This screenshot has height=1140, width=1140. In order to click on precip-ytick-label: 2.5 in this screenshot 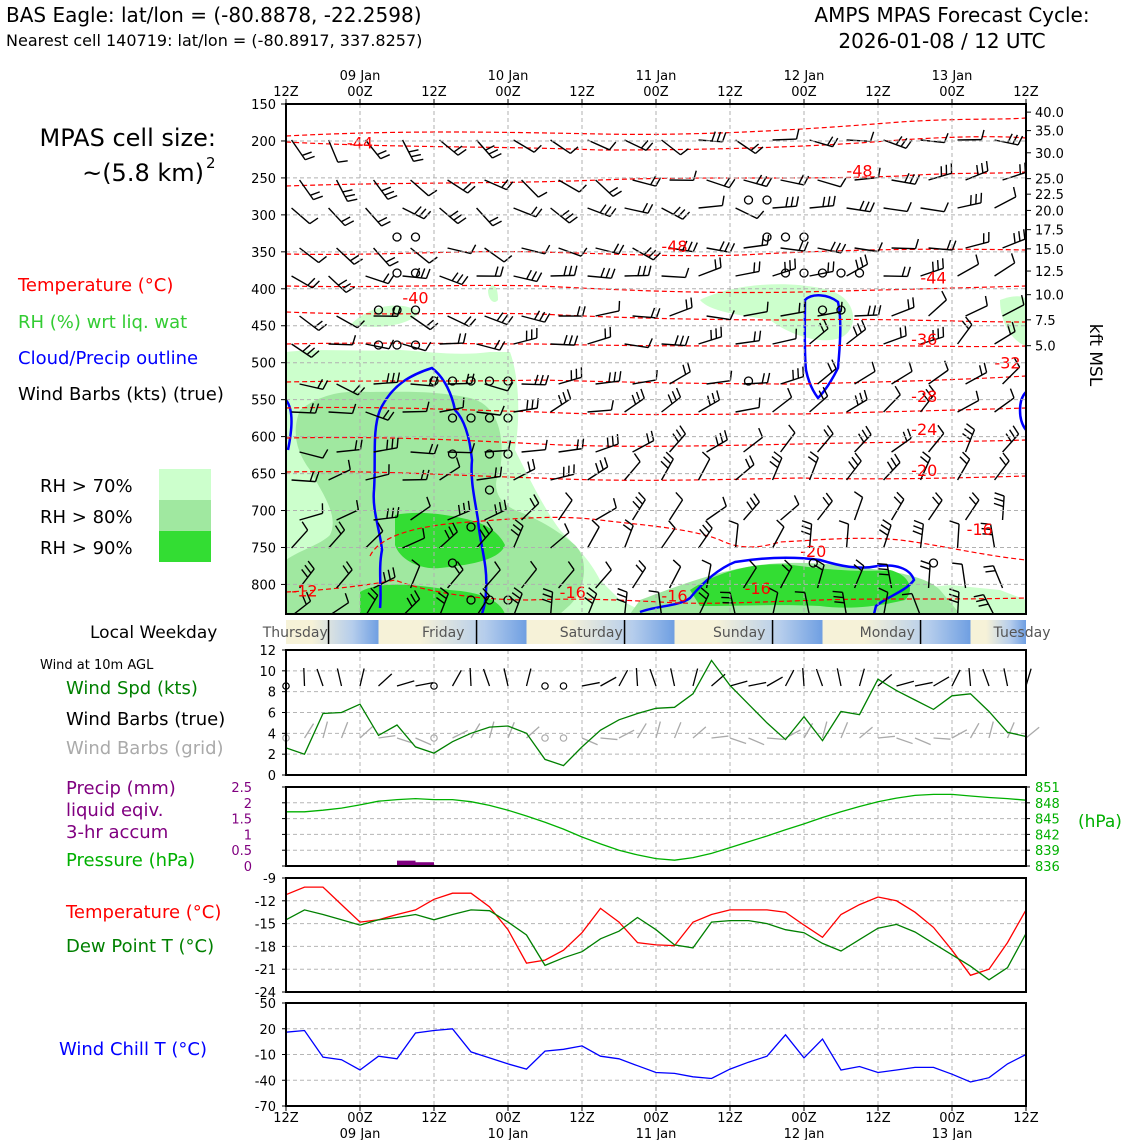, I will do `click(241, 788)`.